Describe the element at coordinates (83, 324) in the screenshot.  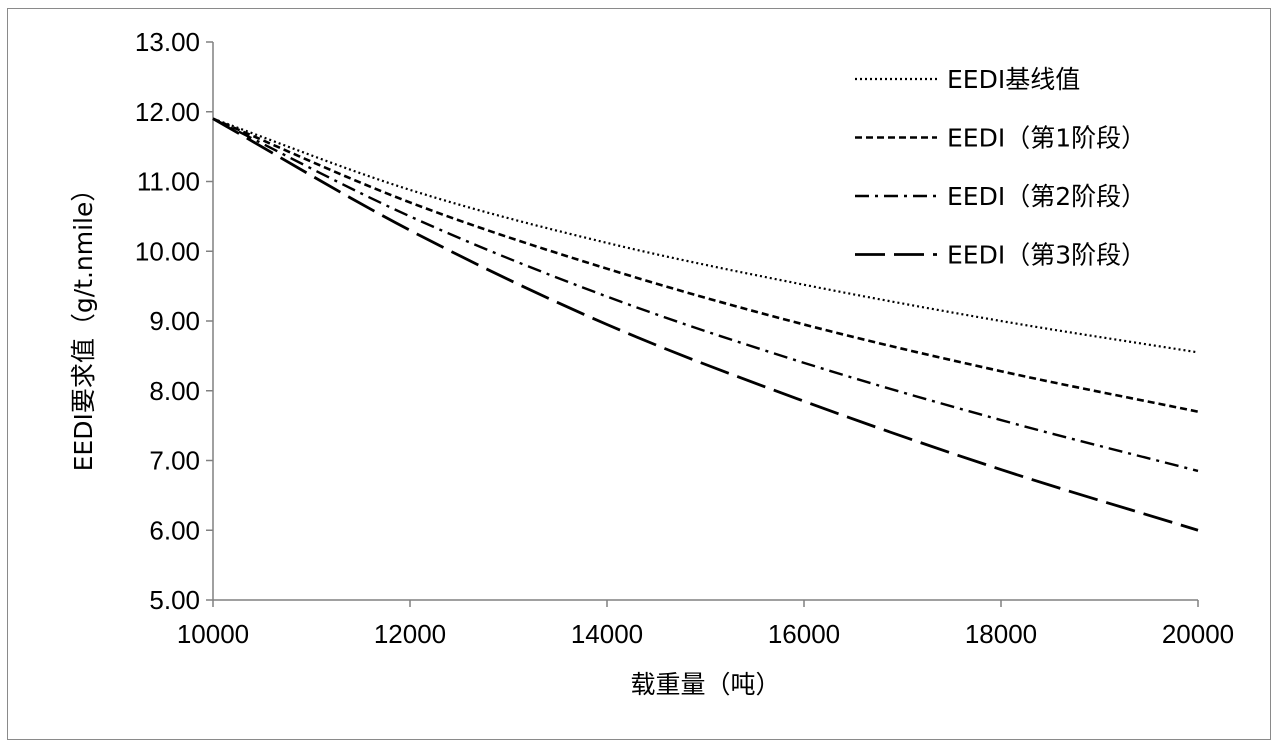
I see `y-axis-title: EEDI要求值（g/t.nmile）` at that location.